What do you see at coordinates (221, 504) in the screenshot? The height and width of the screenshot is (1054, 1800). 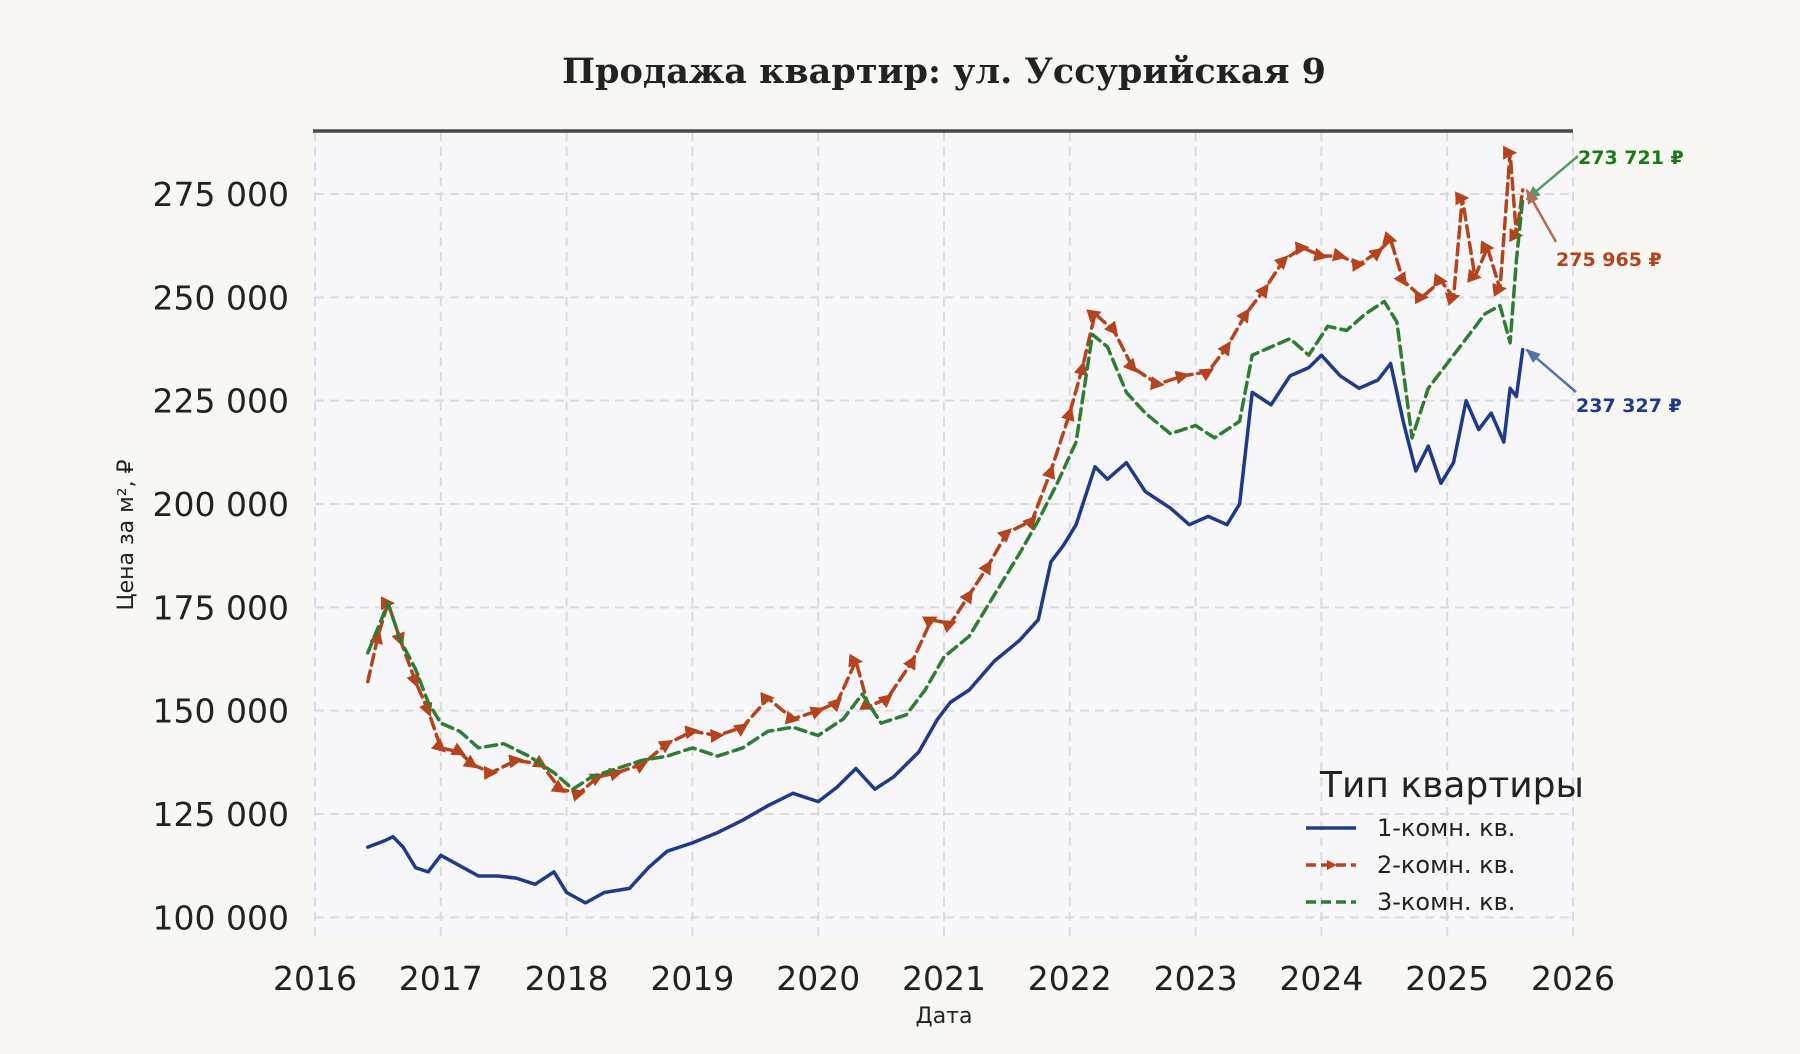 I see `y-tick-label: 200 000` at bounding box center [221, 504].